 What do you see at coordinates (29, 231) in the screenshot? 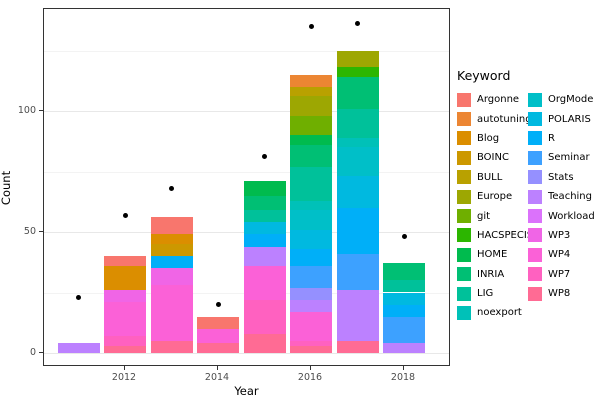
I see `y-tick-label: 50` at bounding box center [29, 231].